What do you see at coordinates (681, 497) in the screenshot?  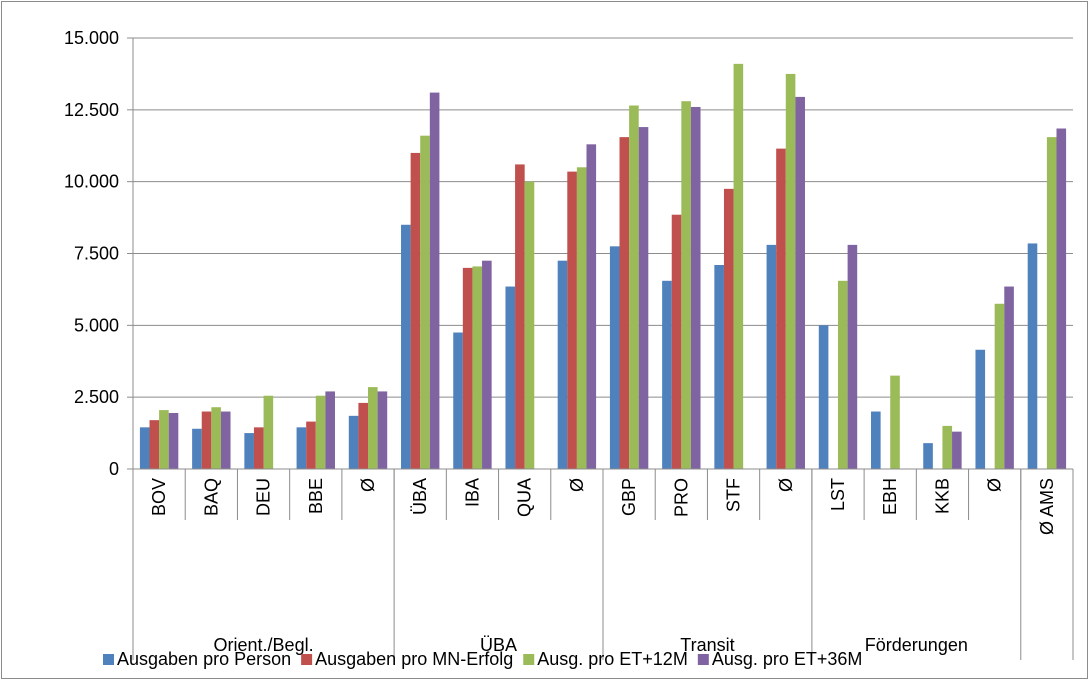 I see `category-label: PRO` at bounding box center [681, 497].